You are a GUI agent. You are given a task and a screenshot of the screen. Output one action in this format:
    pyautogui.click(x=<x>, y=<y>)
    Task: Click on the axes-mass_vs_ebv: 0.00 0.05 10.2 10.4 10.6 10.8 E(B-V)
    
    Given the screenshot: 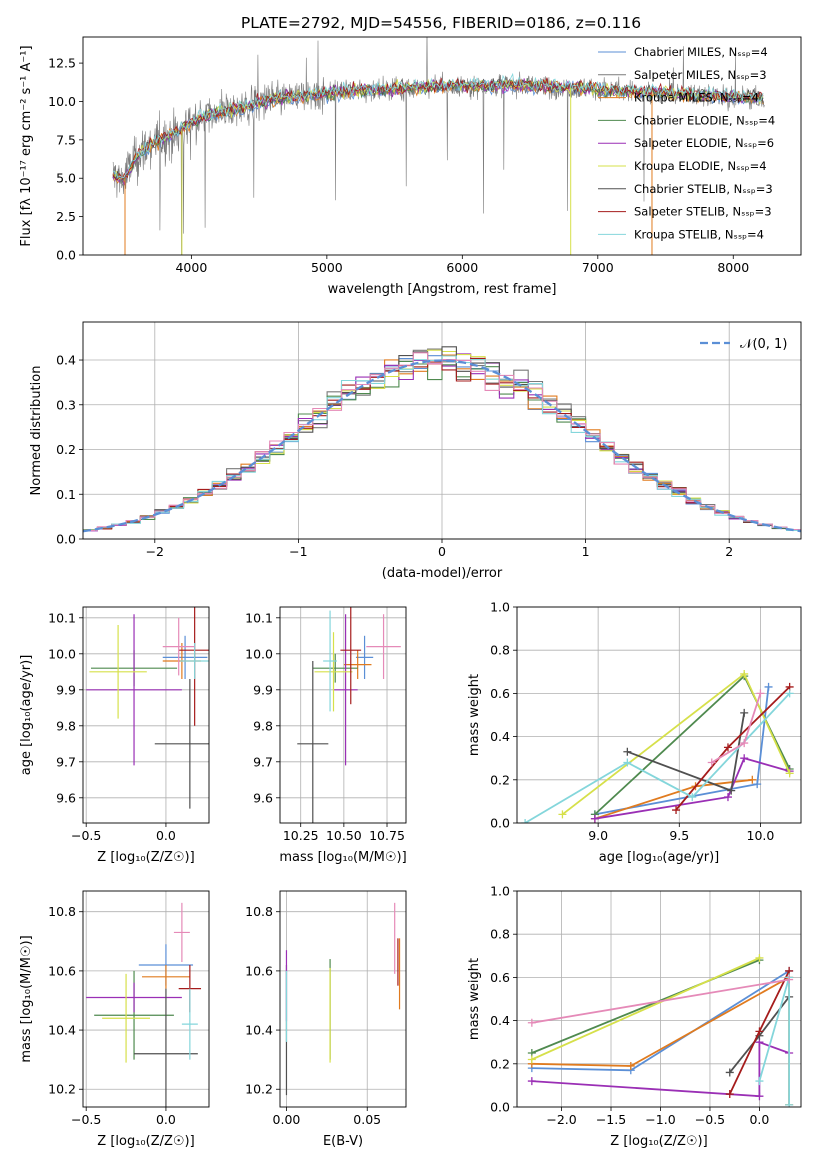 What is the action you would take?
    pyautogui.click(x=326, y=1019)
    